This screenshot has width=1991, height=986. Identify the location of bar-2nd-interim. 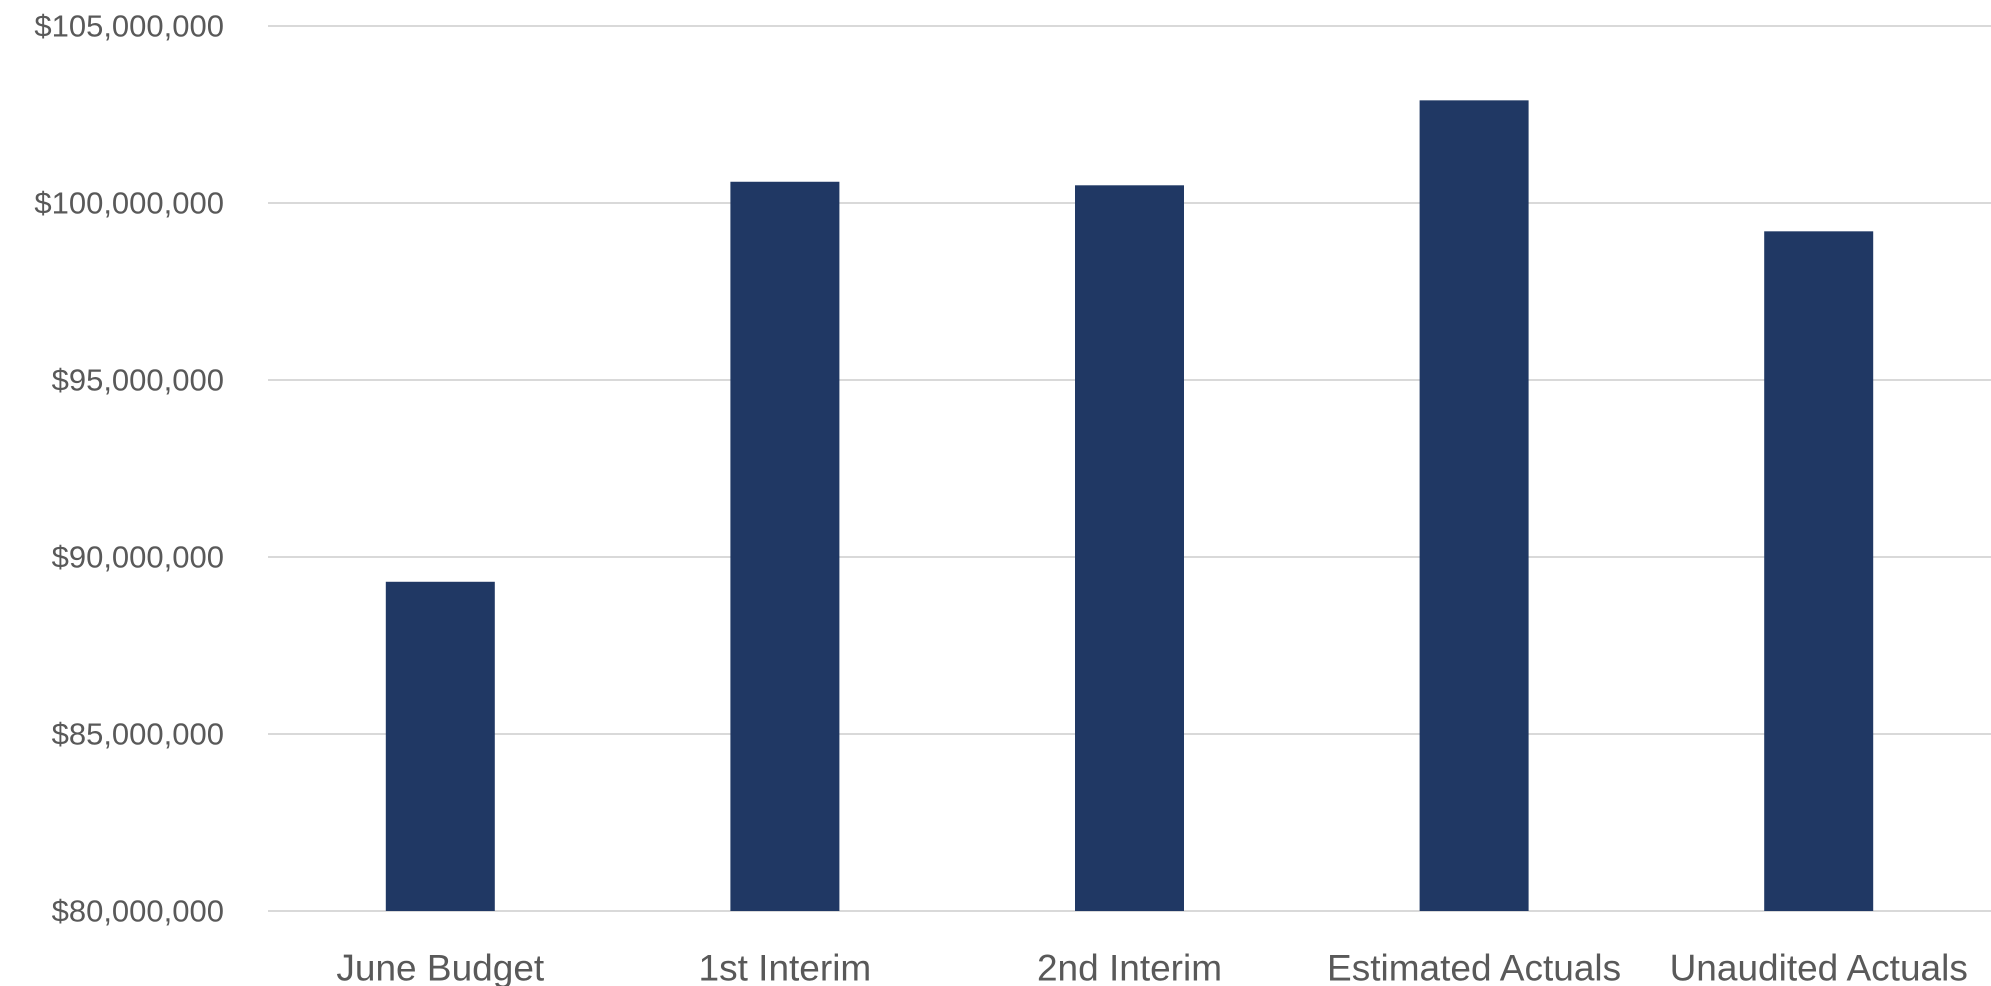
(1129, 548).